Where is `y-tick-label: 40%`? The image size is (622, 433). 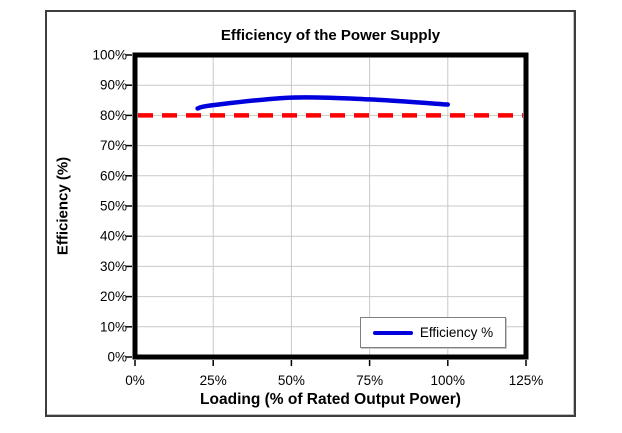
y-tick-label: 40% is located at coordinates (113, 236).